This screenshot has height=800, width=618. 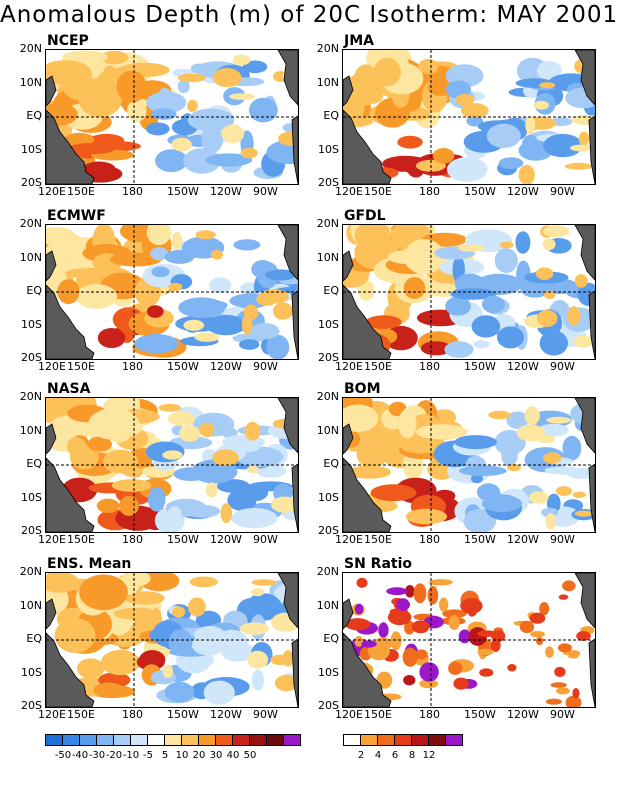 What do you see at coordinates (132, 366) in the screenshot?
I see `longitude-tick-label: 180` at bounding box center [132, 366].